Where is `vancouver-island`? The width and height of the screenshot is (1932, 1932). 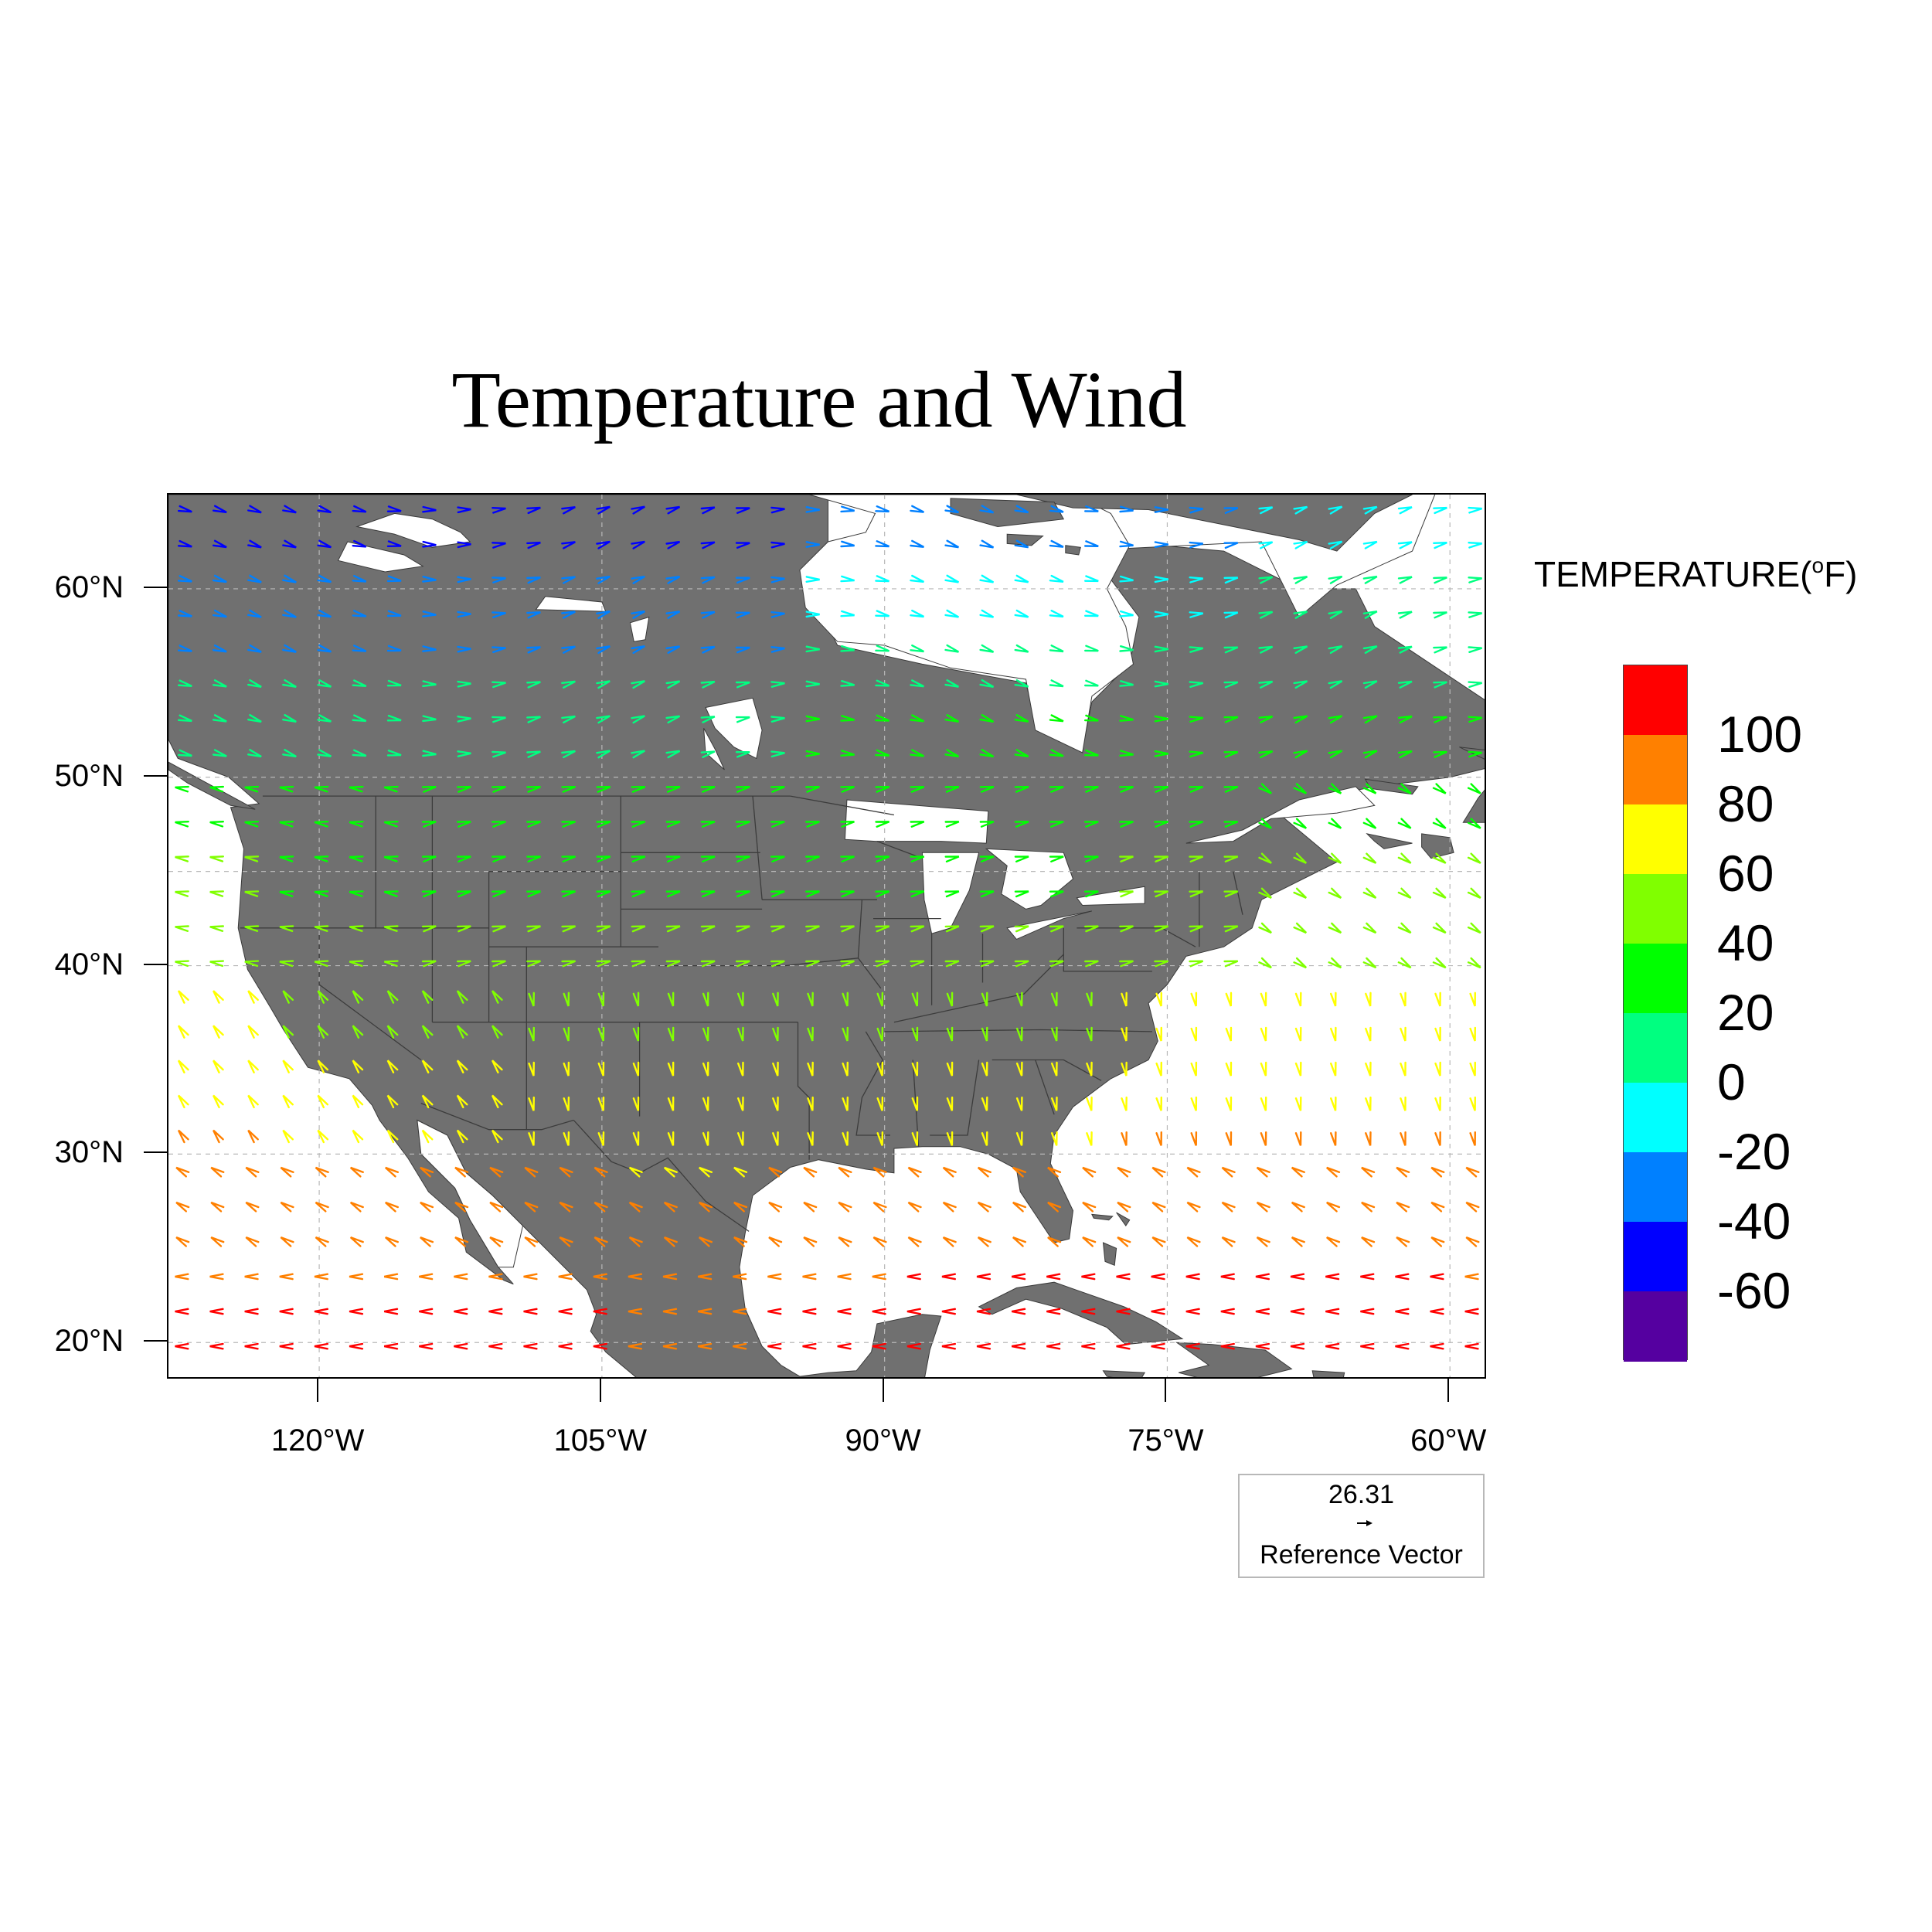 vancouver-island is located at coordinates (212, 786).